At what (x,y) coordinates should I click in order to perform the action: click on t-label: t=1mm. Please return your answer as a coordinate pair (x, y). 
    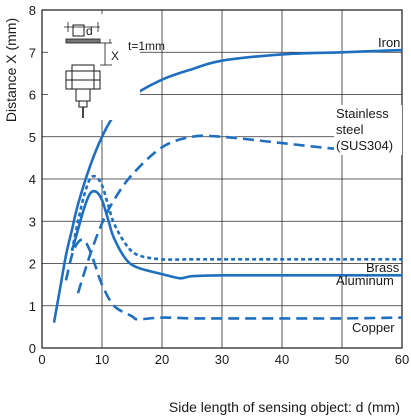
    Looking at the image, I should click on (146, 46).